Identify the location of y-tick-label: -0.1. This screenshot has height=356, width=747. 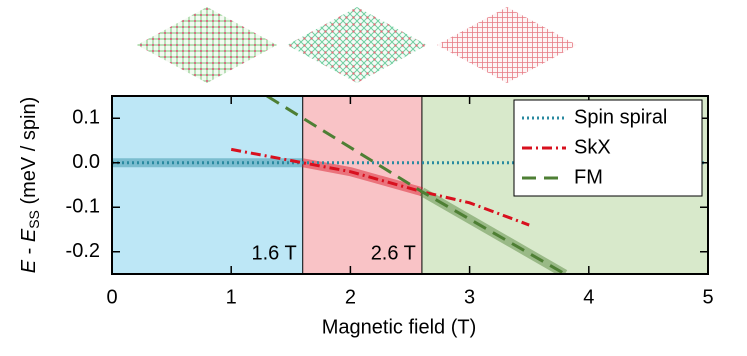
(83, 207).